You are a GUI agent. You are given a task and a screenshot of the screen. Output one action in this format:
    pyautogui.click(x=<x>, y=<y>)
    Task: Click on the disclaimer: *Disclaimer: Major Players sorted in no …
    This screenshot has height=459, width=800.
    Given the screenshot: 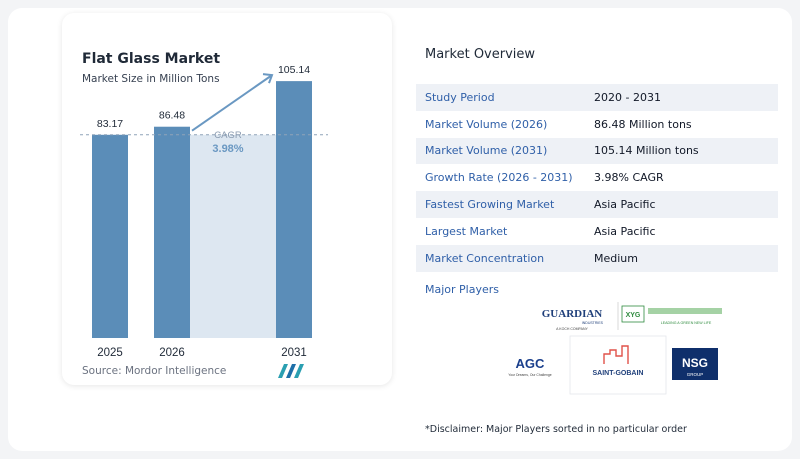 What is the action you would take?
    pyautogui.click(x=556, y=429)
    